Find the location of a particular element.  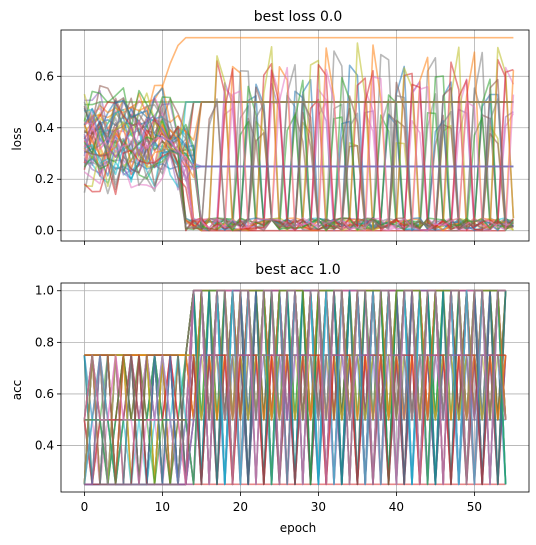

y-tick-label: 0.8 is located at coordinates (44, 342).